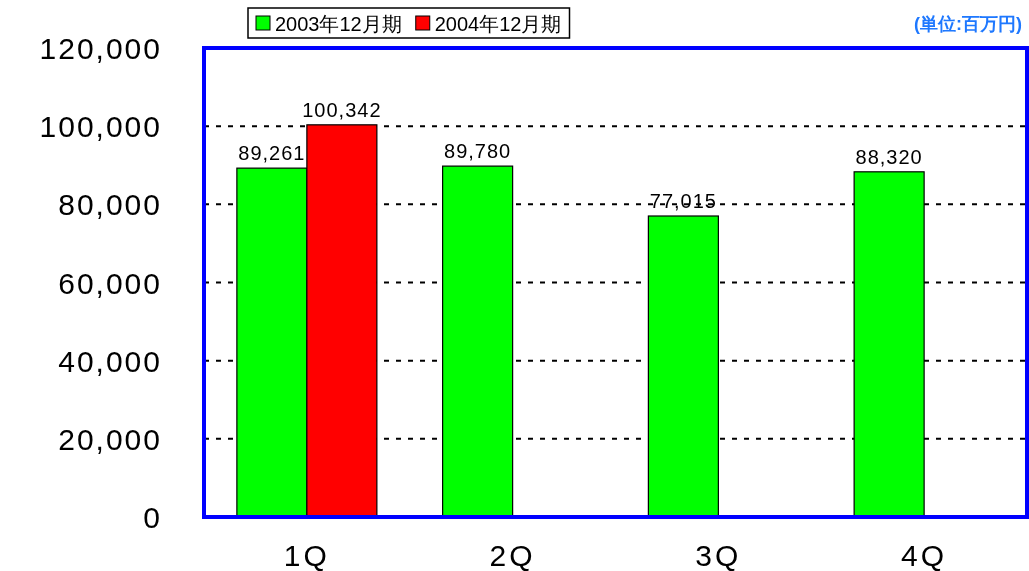 Image resolution: width=1029 pixels, height=571 pixels. What do you see at coordinates (478, 151) in the screenshot?
I see `data-label: 89,780` at bounding box center [478, 151].